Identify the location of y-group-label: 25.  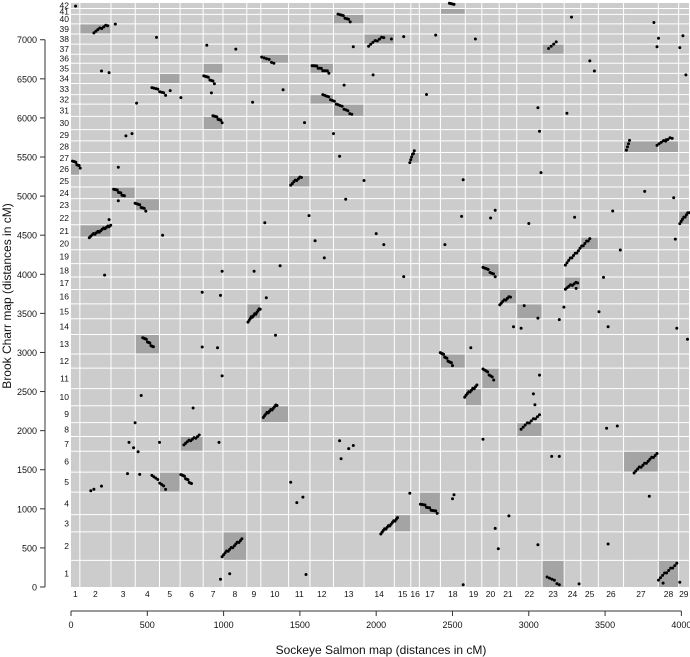
(65, 181).